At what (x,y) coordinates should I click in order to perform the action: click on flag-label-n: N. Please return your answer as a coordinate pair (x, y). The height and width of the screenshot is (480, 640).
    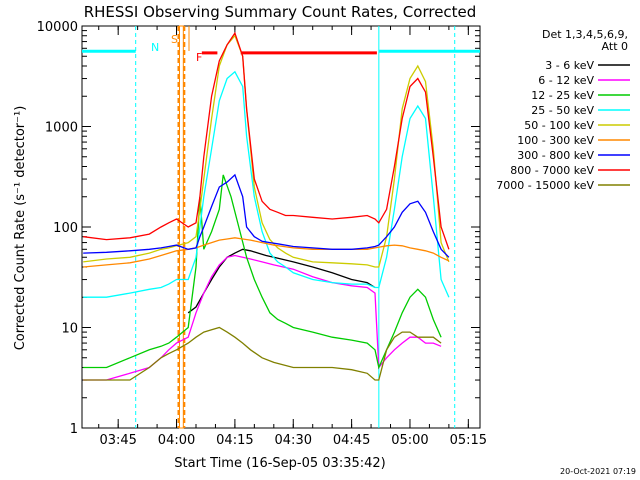
    Looking at the image, I should click on (155, 47).